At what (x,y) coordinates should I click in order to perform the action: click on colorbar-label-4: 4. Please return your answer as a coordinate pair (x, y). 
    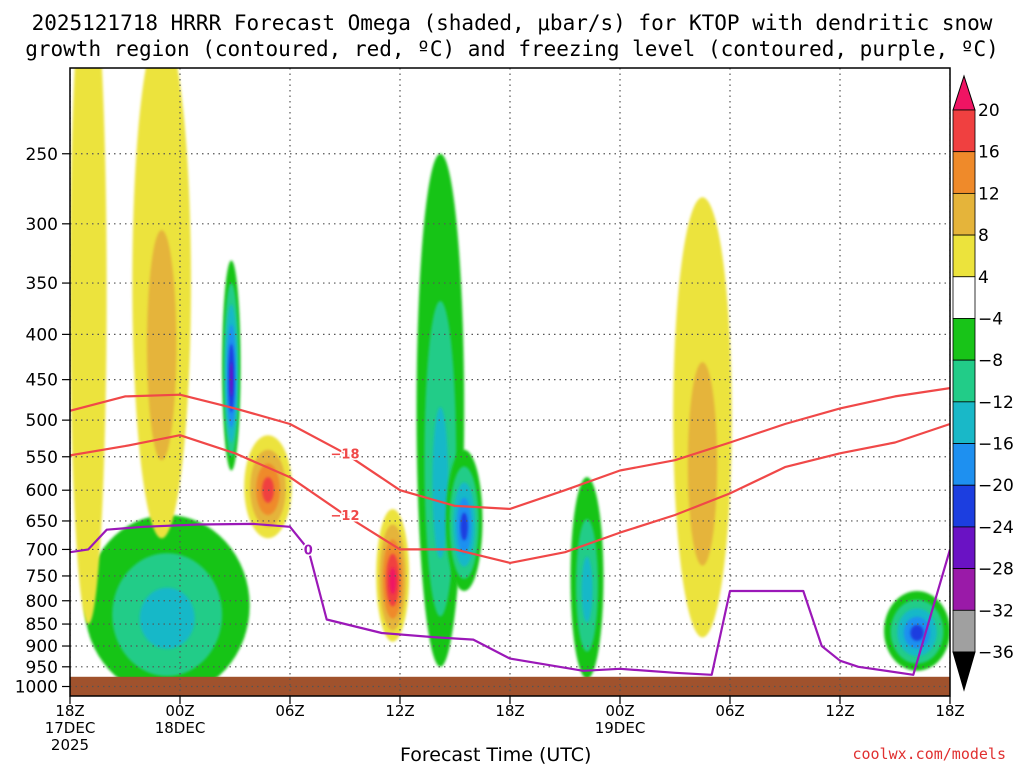
    Looking at the image, I should click on (983, 278).